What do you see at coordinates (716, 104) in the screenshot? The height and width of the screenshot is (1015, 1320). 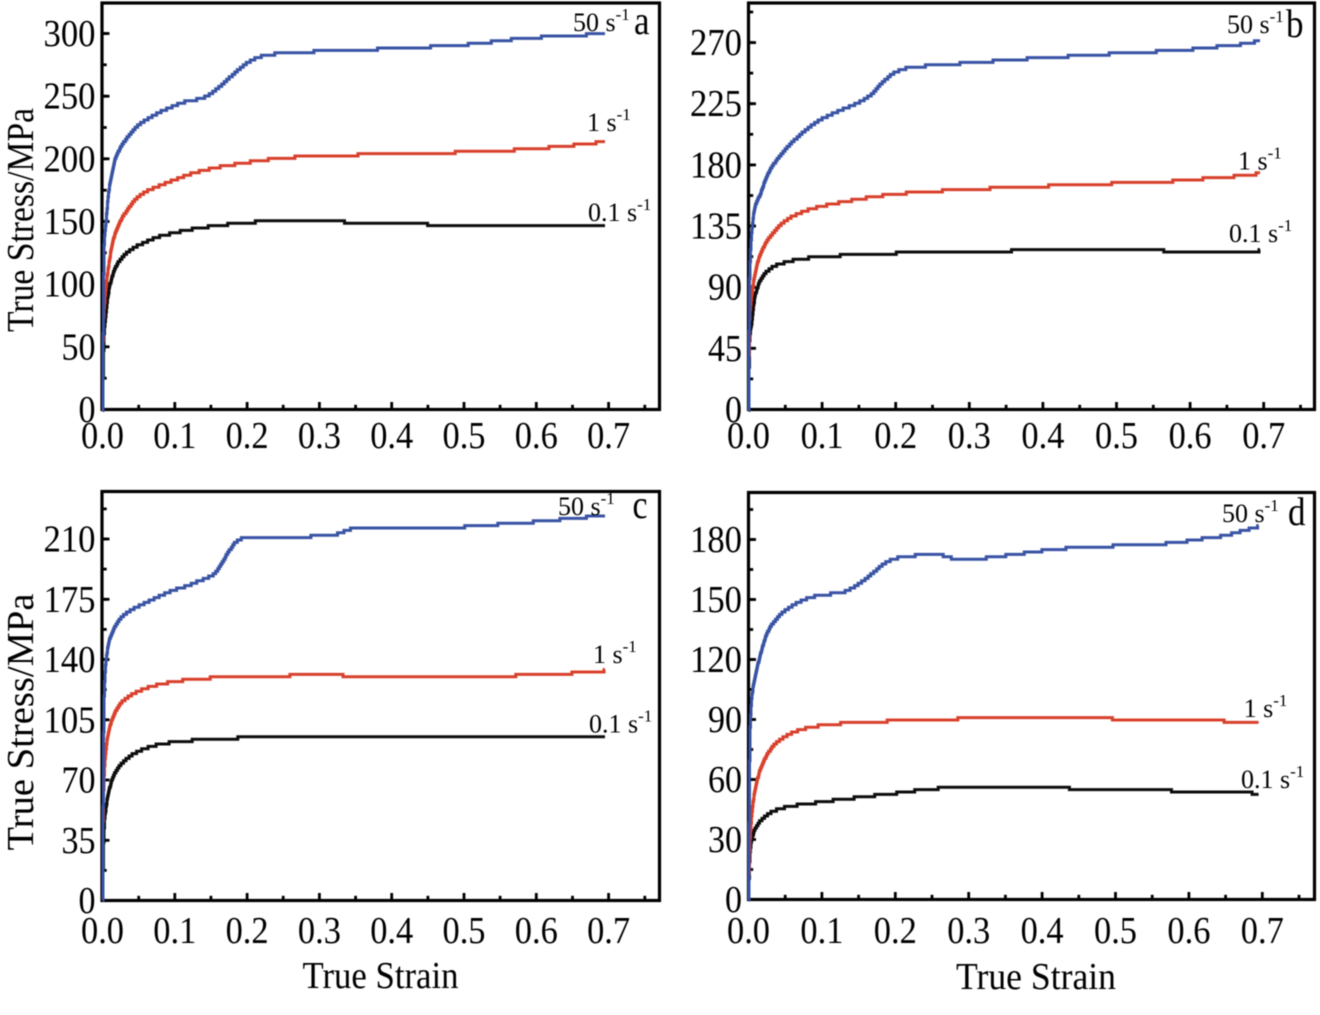 I see `svg-text: 225` at bounding box center [716, 104].